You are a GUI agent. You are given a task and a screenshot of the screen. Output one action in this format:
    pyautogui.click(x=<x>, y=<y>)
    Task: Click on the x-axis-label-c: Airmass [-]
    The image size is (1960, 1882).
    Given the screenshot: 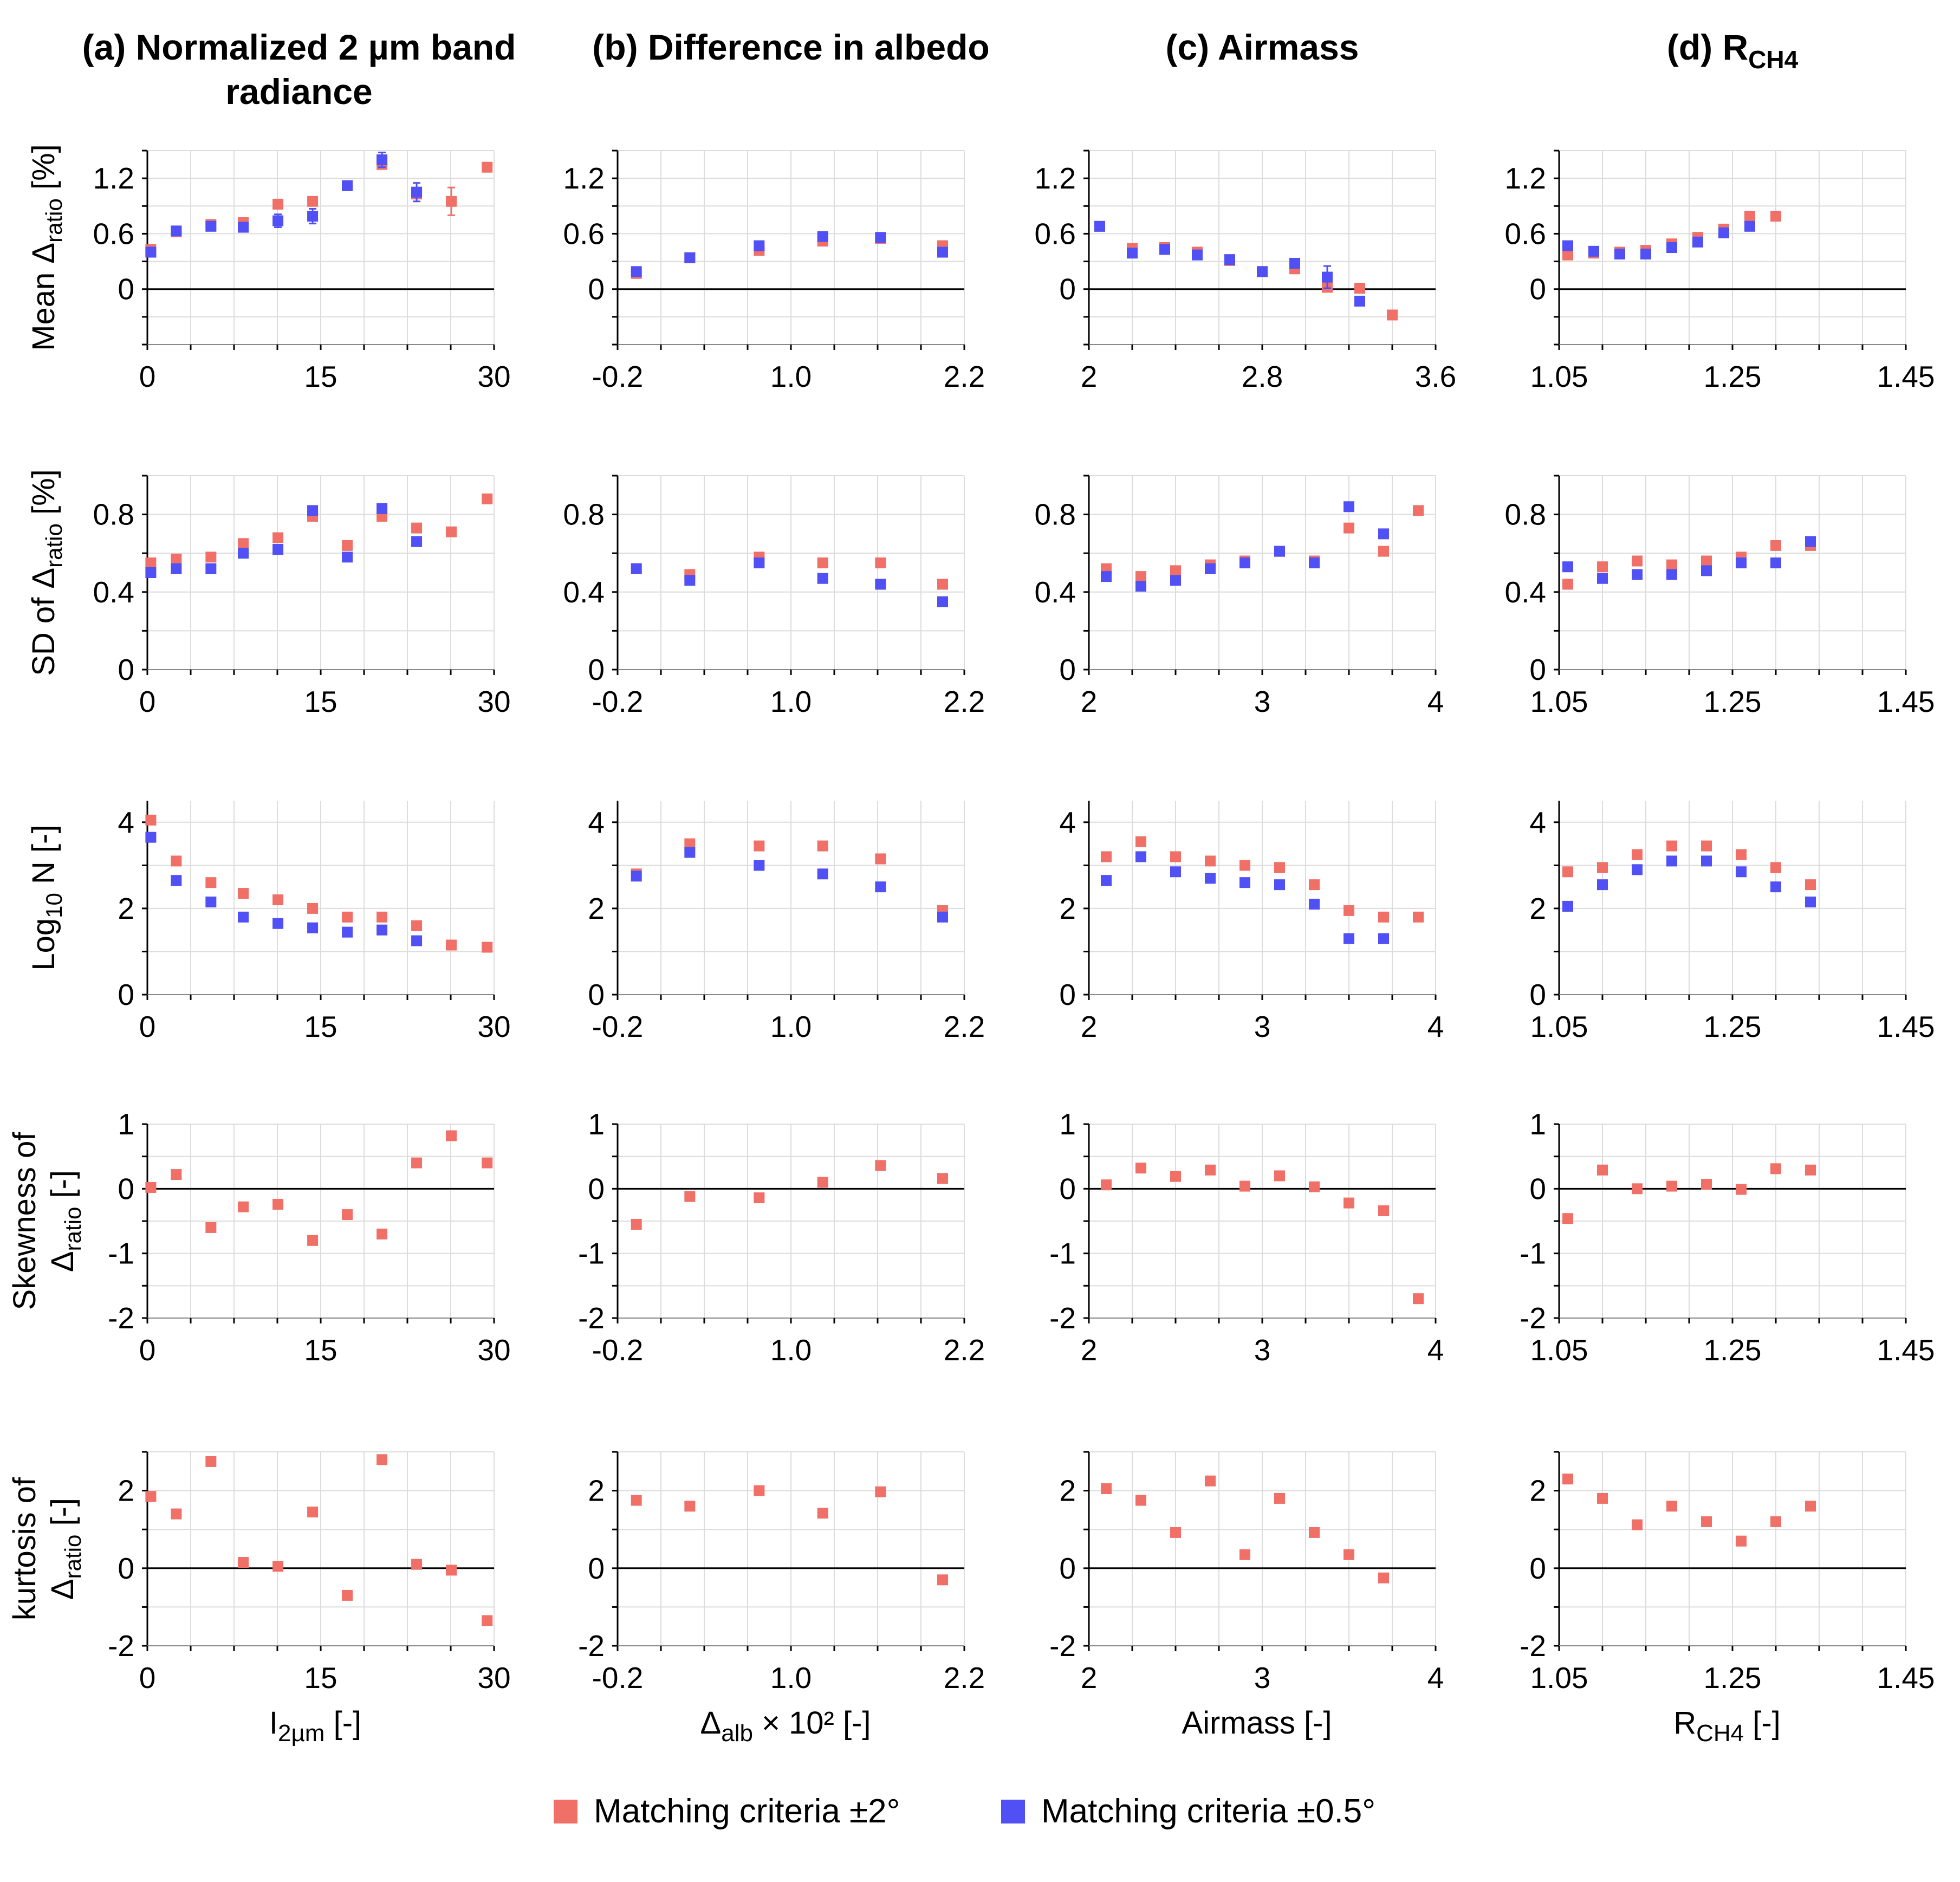 What is the action you would take?
    pyautogui.click(x=1257, y=1723)
    